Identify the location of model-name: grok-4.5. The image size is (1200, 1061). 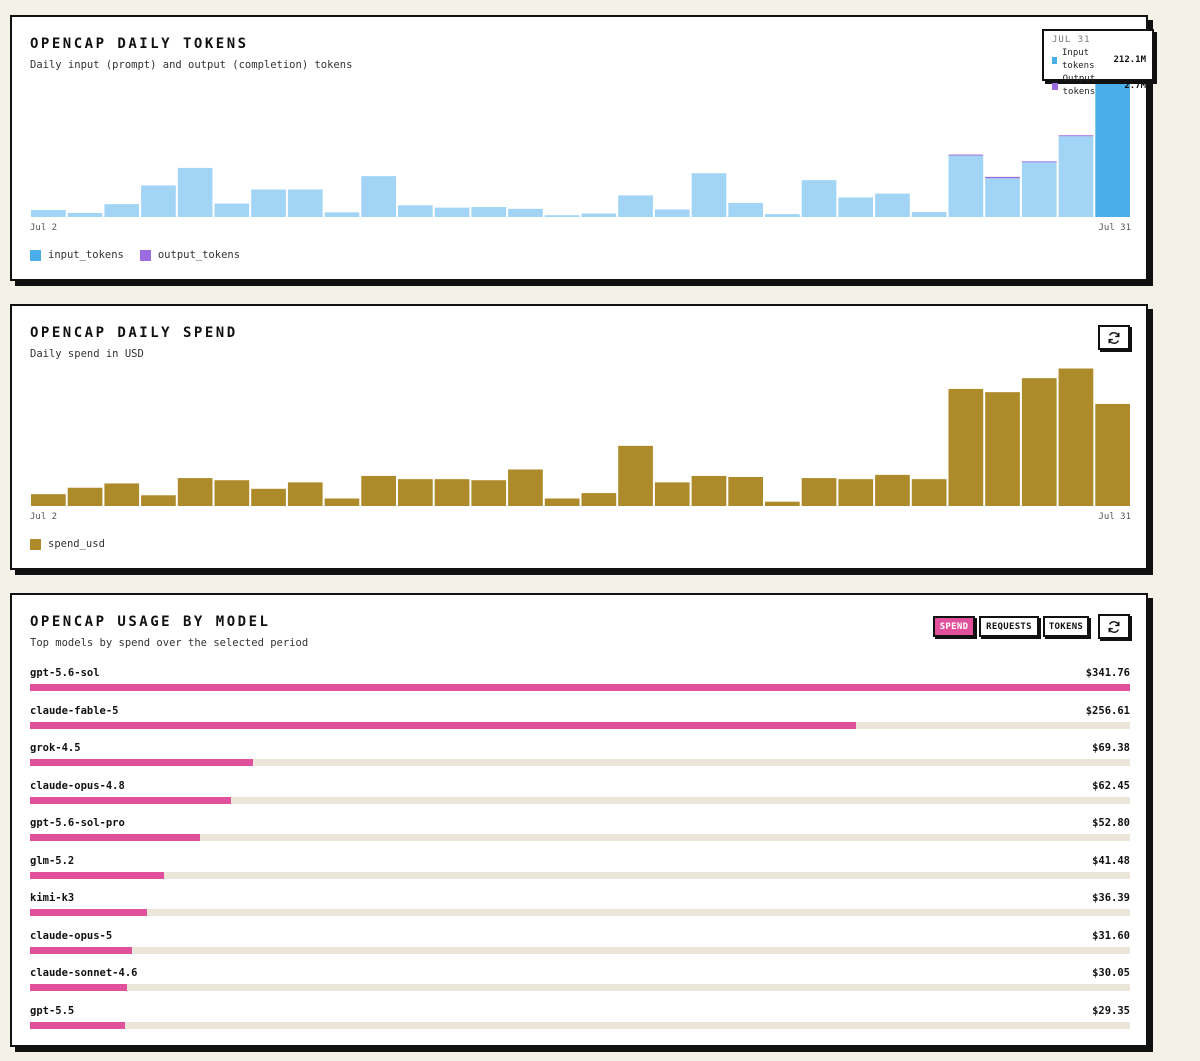
(55, 748).